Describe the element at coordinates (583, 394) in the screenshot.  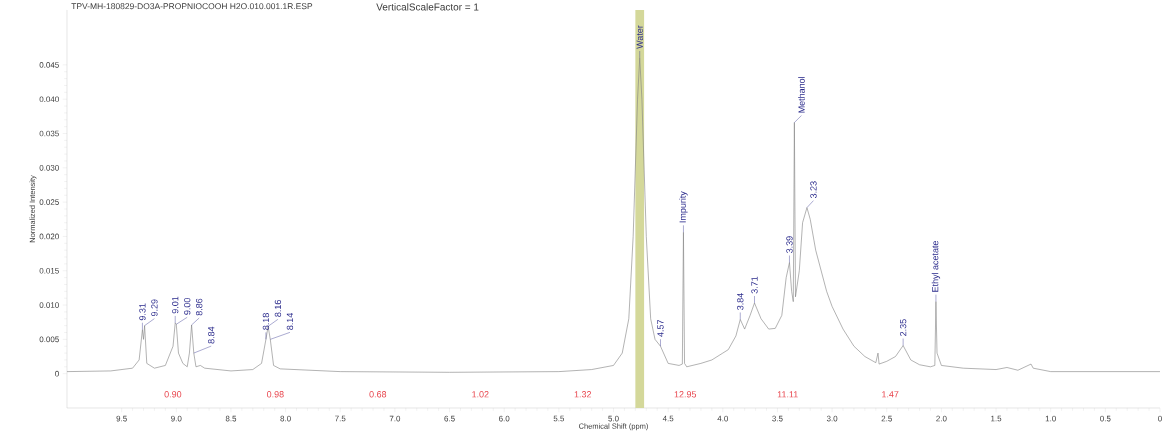
I see `annotation: 1.32` at that location.